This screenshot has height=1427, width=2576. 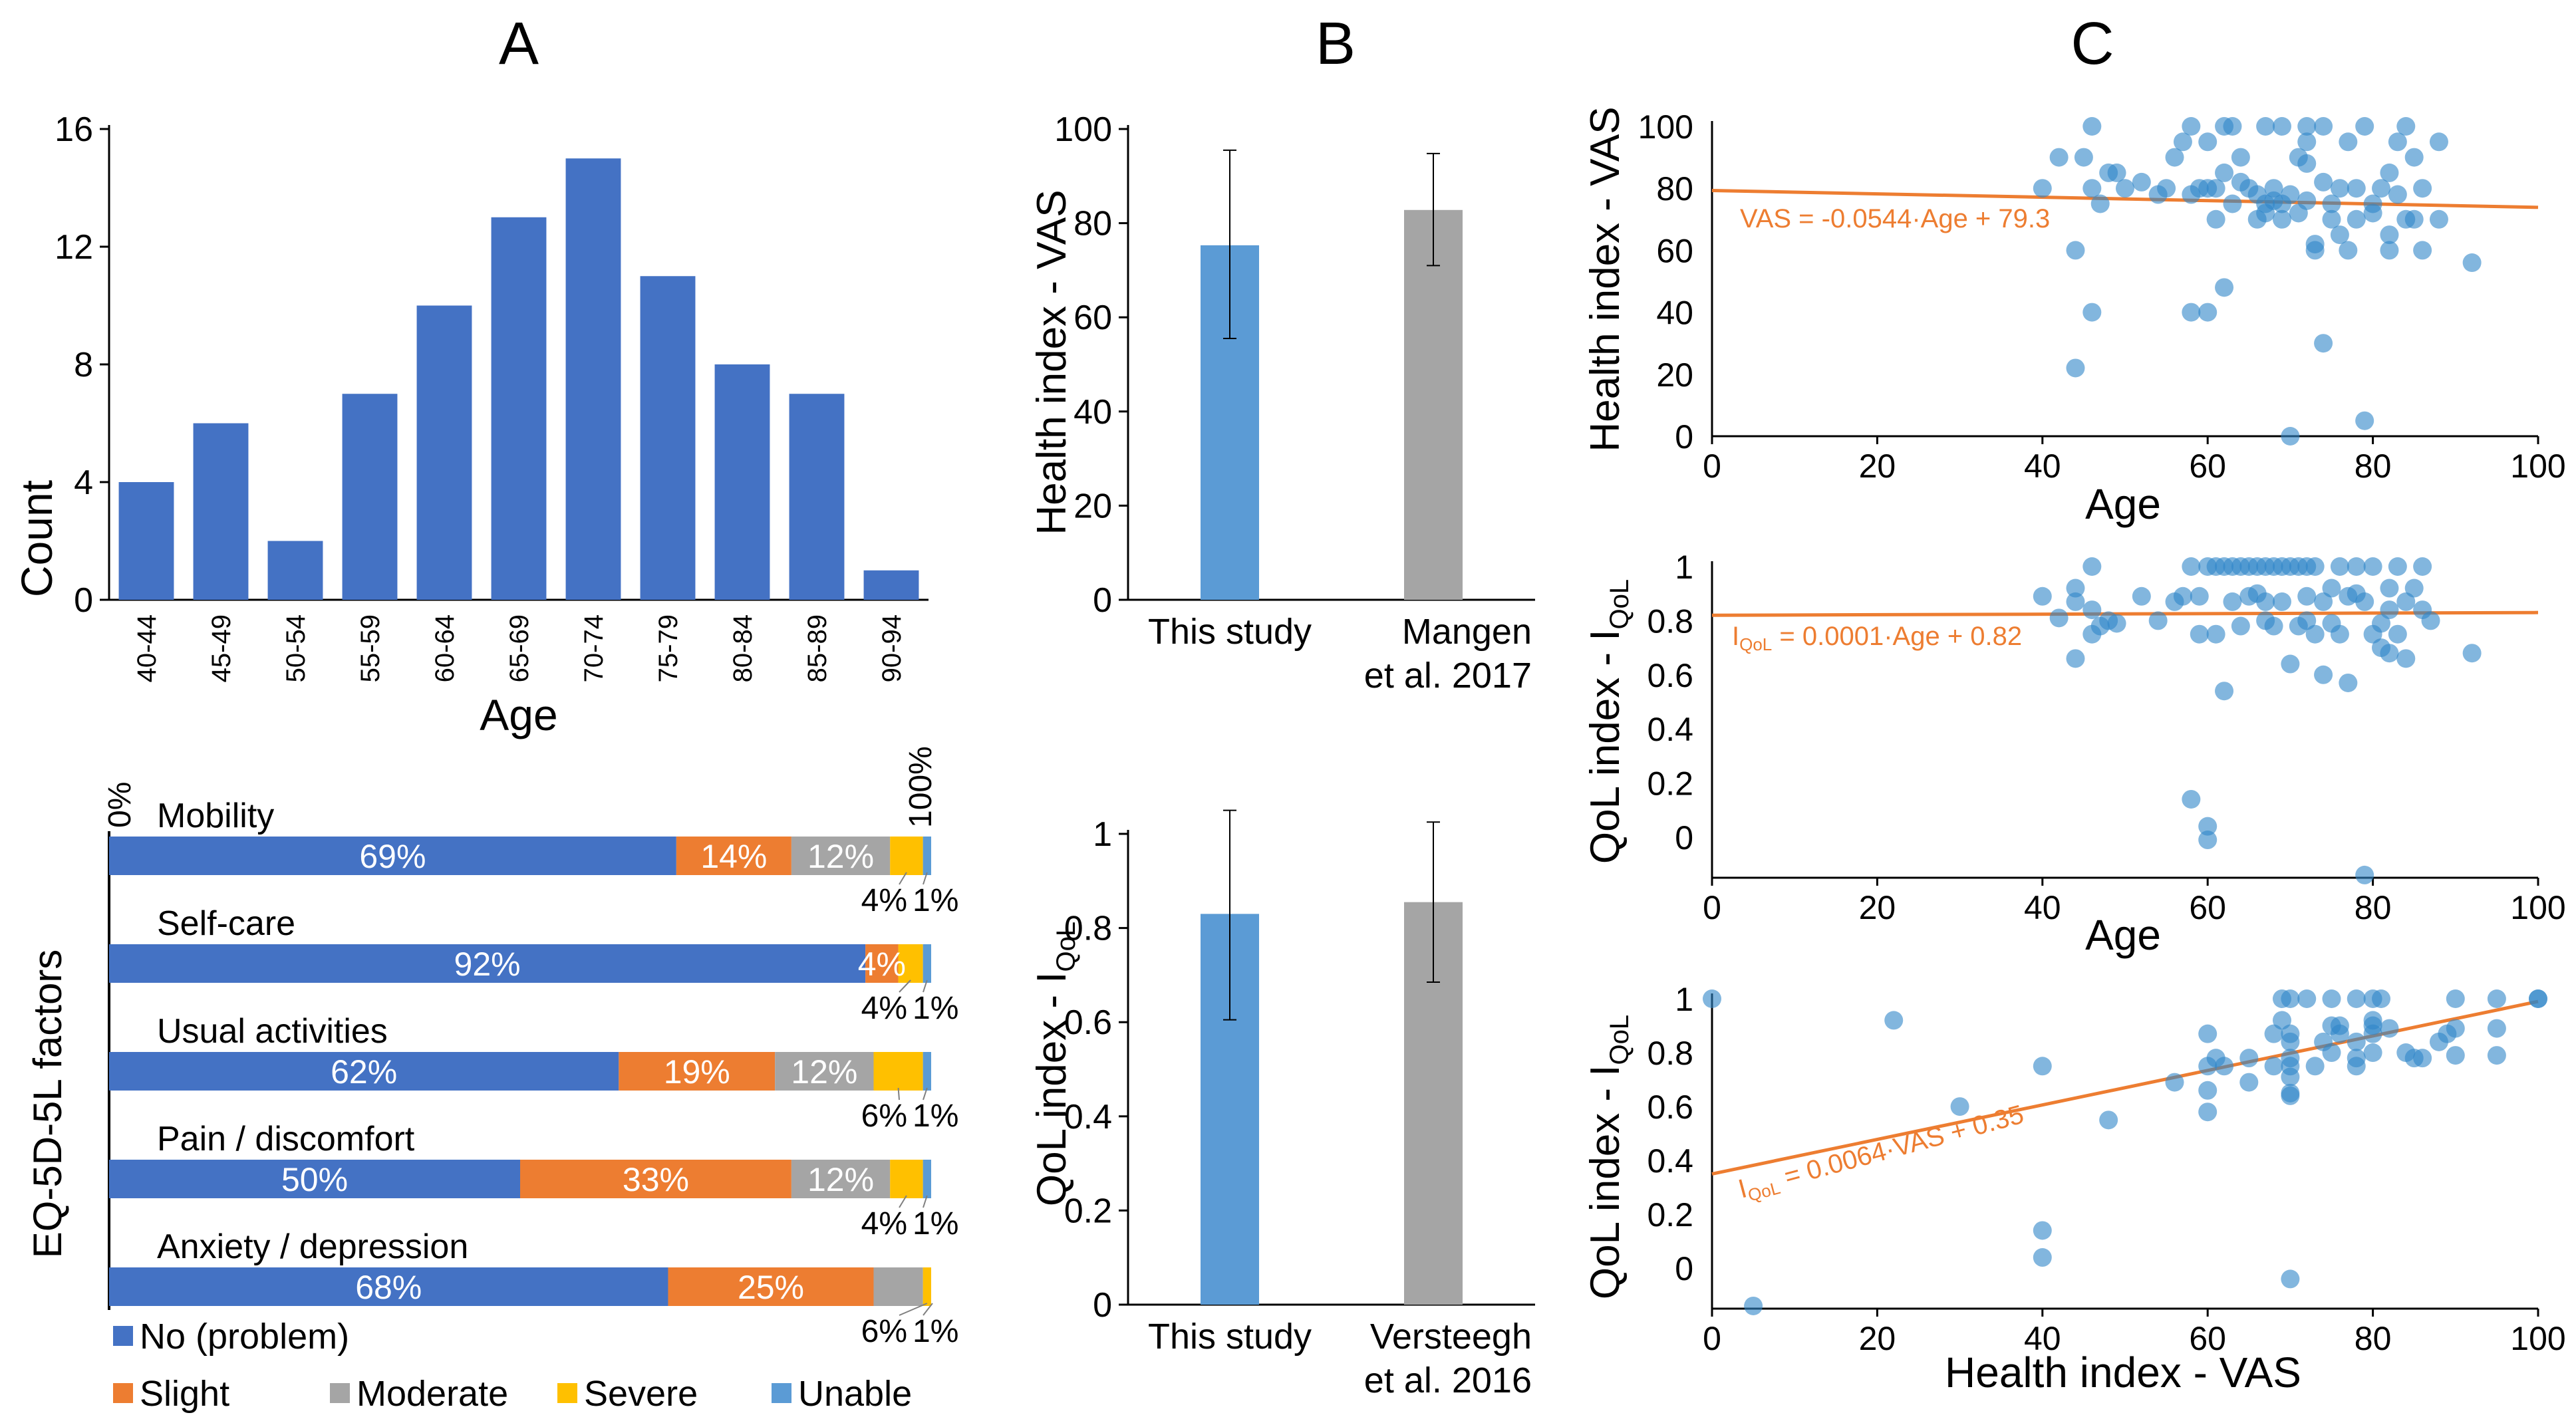 I want to click on qol-y-tick-label: 1, so click(x=1102, y=834).